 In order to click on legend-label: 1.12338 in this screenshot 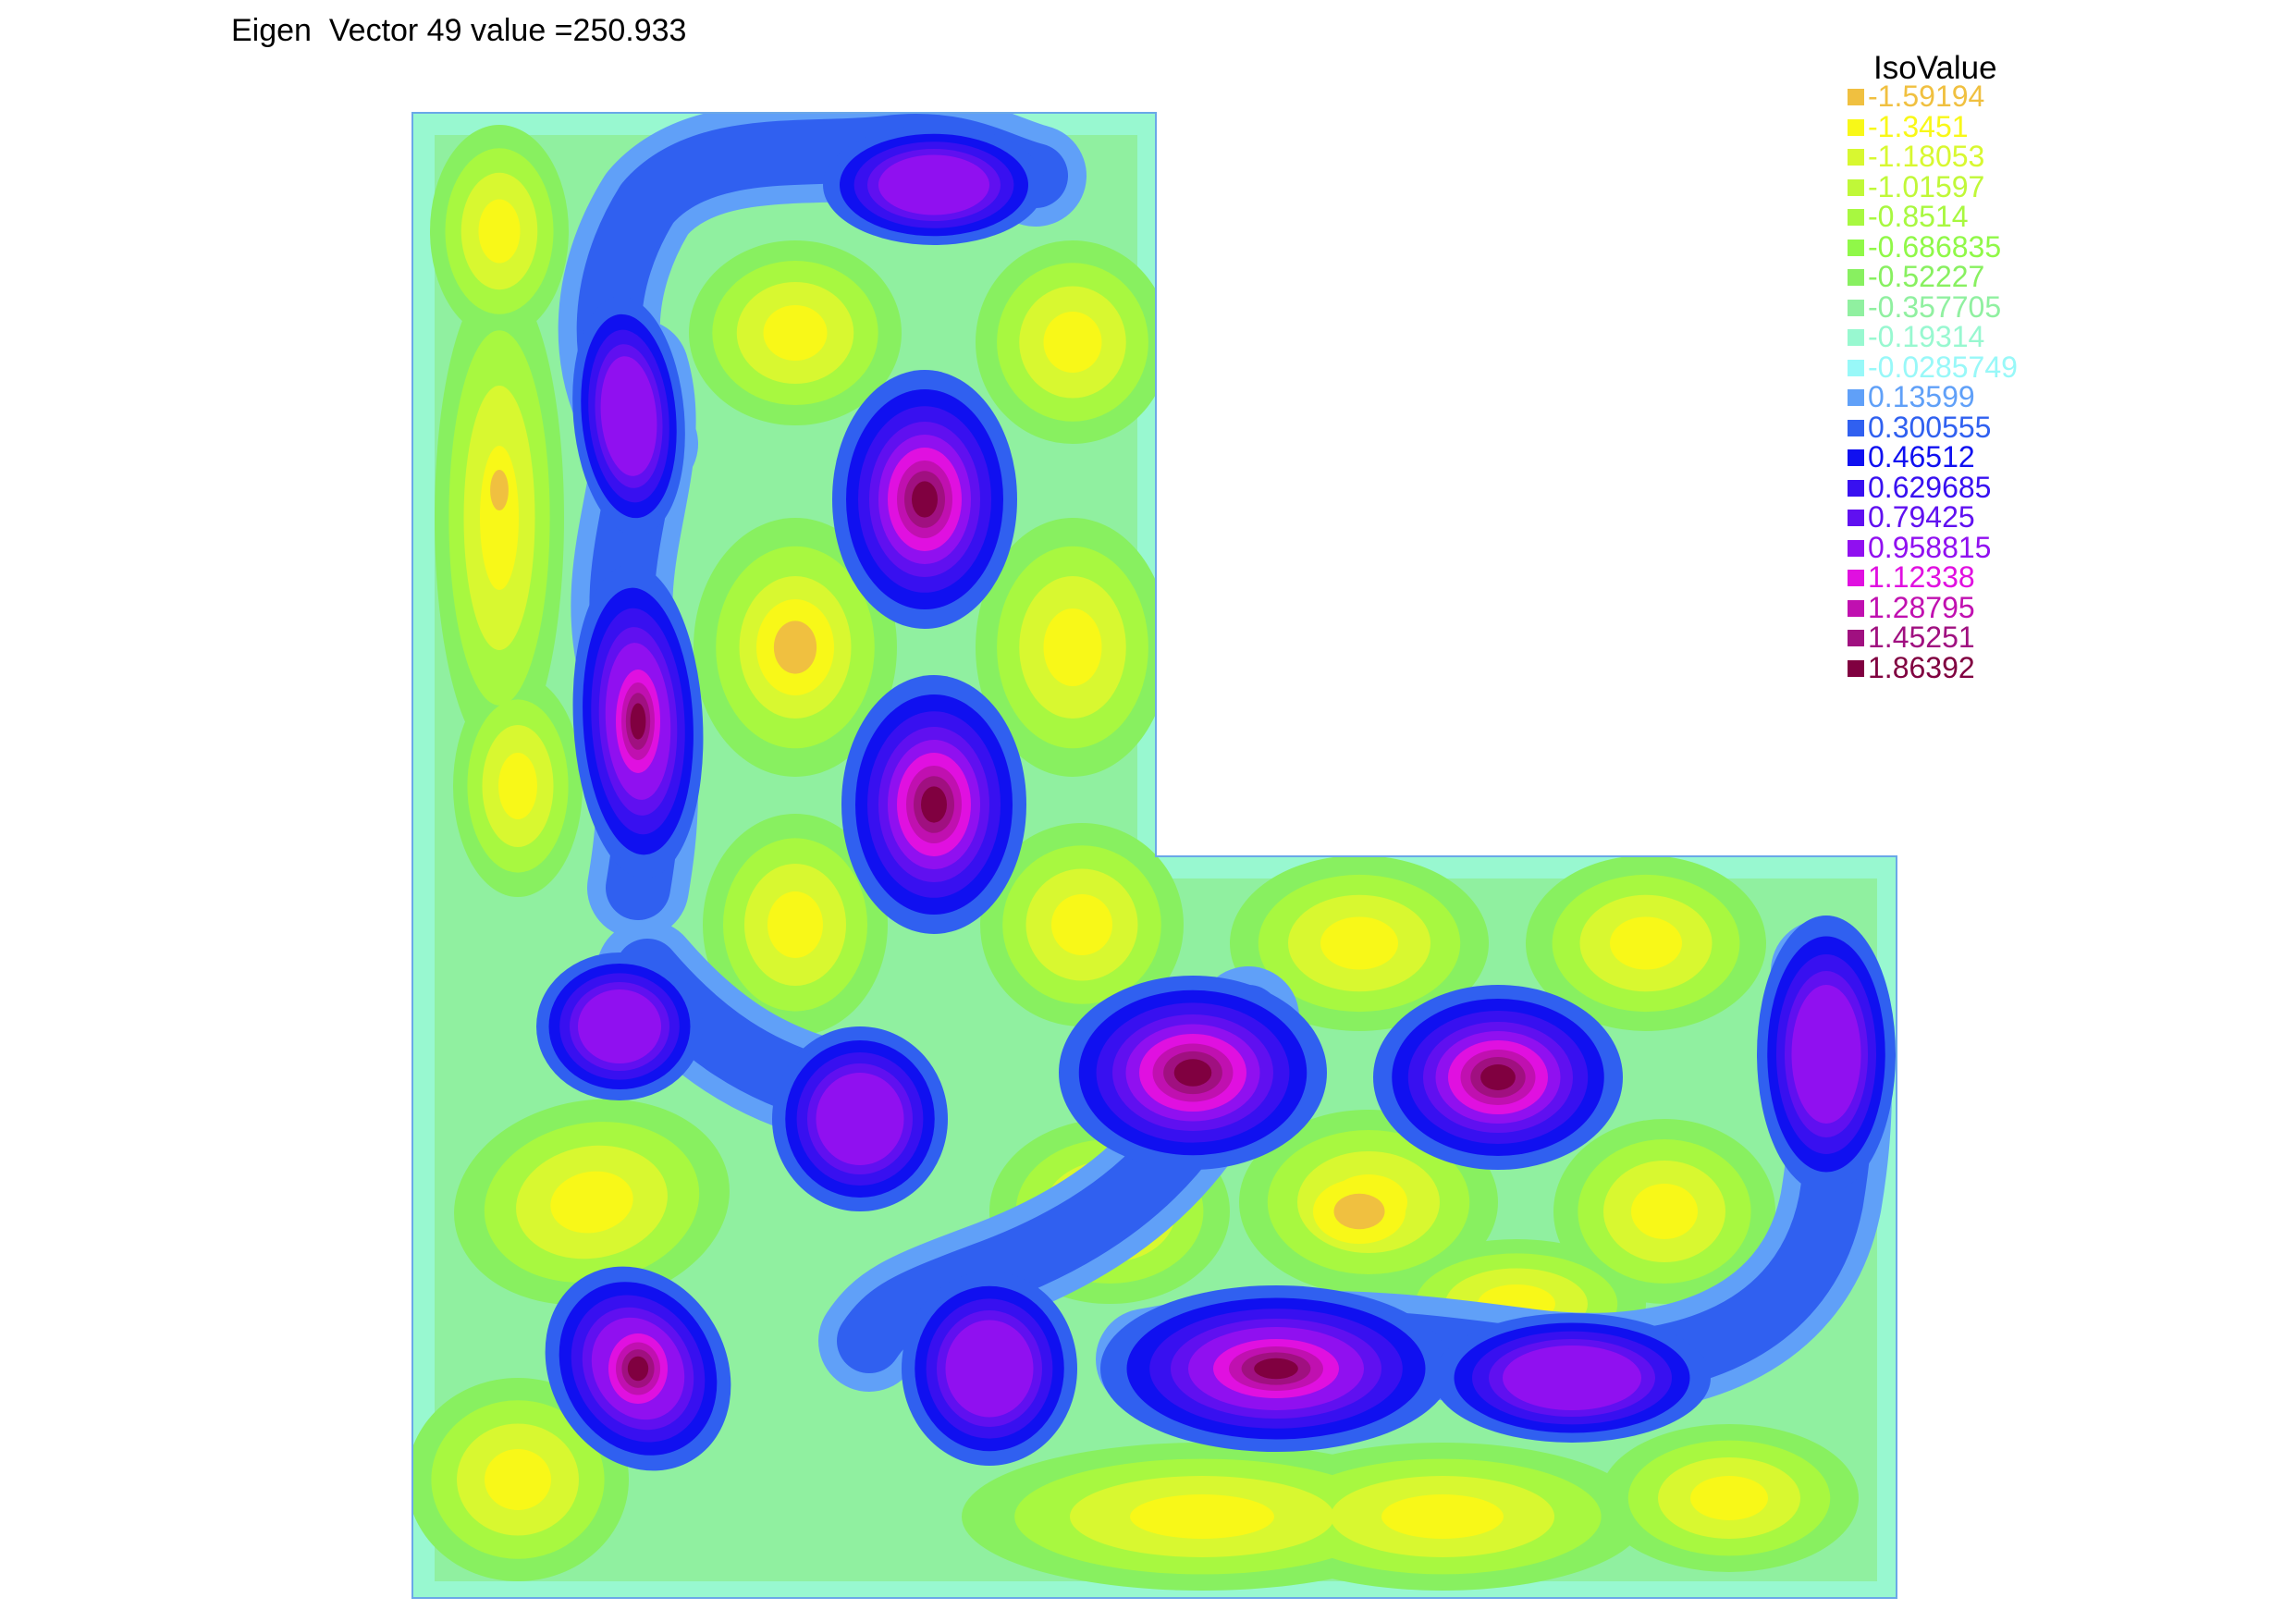, I will do `click(1921, 577)`.